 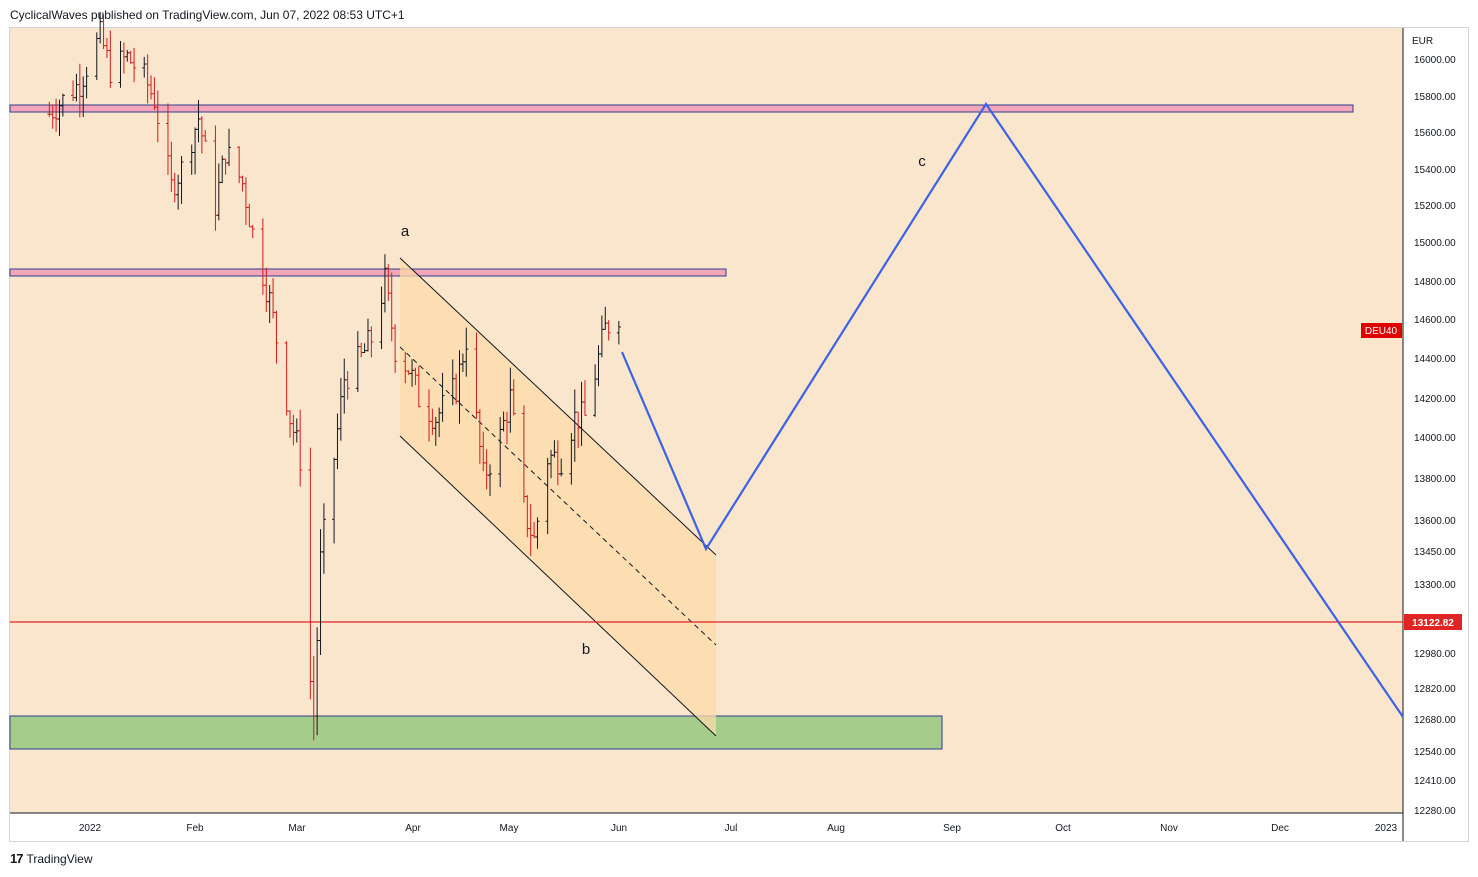 I want to click on symbol-badge-label: DEU40, so click(x=1381, y=331).